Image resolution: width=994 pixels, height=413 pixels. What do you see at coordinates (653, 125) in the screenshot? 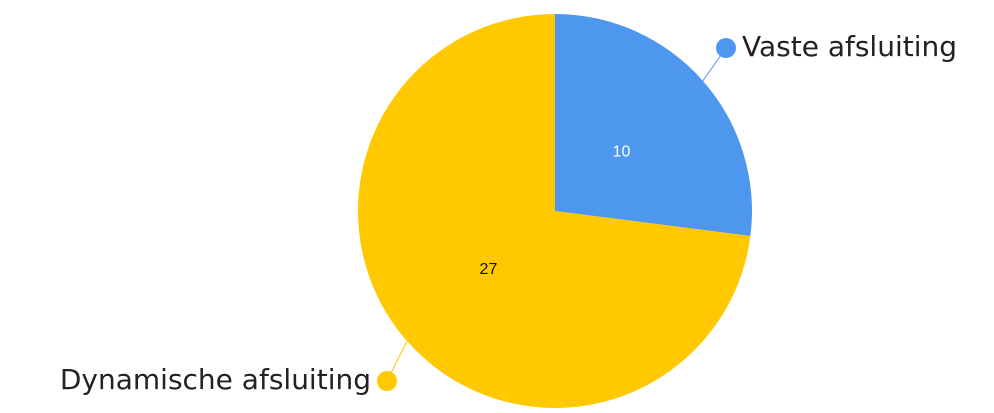
I see `pie-slice-vaste-afsluiting` at bounding box center [653, 125].